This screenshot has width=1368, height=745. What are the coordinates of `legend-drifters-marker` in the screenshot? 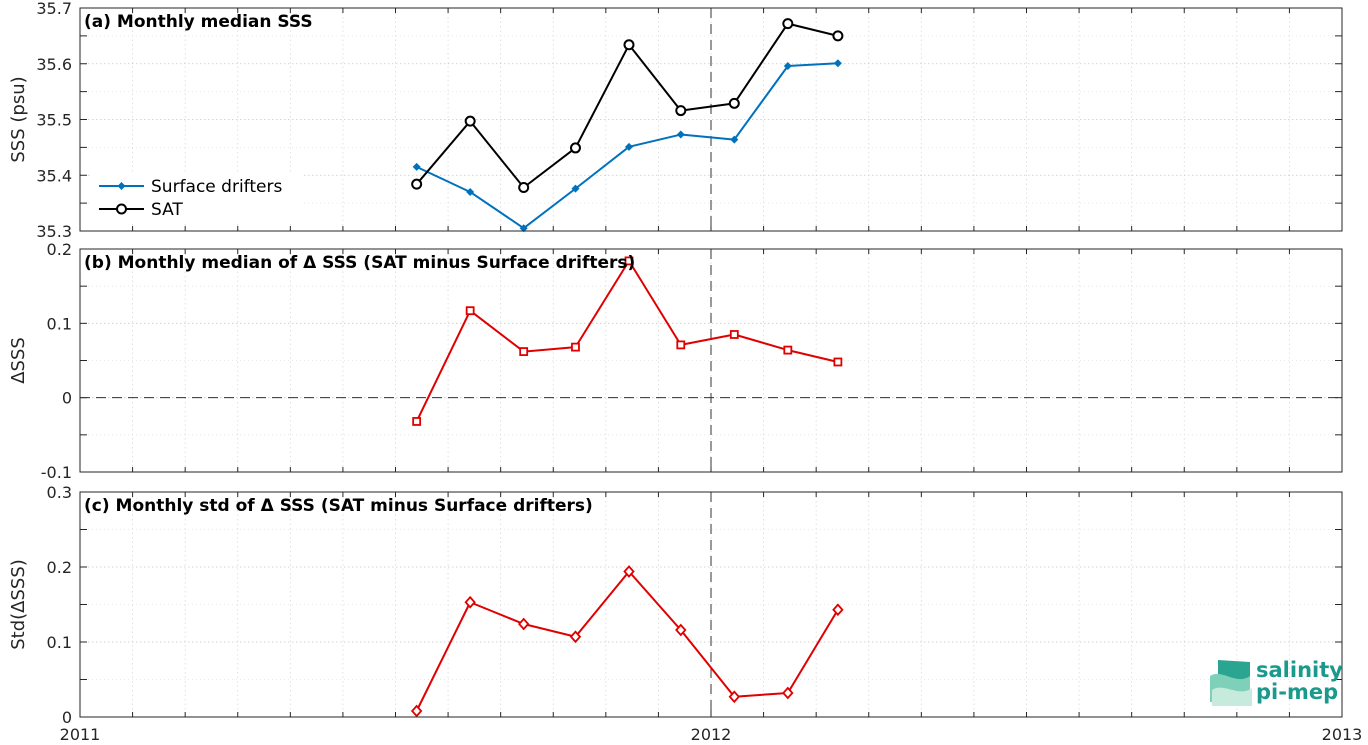 It's located at (121, 186).